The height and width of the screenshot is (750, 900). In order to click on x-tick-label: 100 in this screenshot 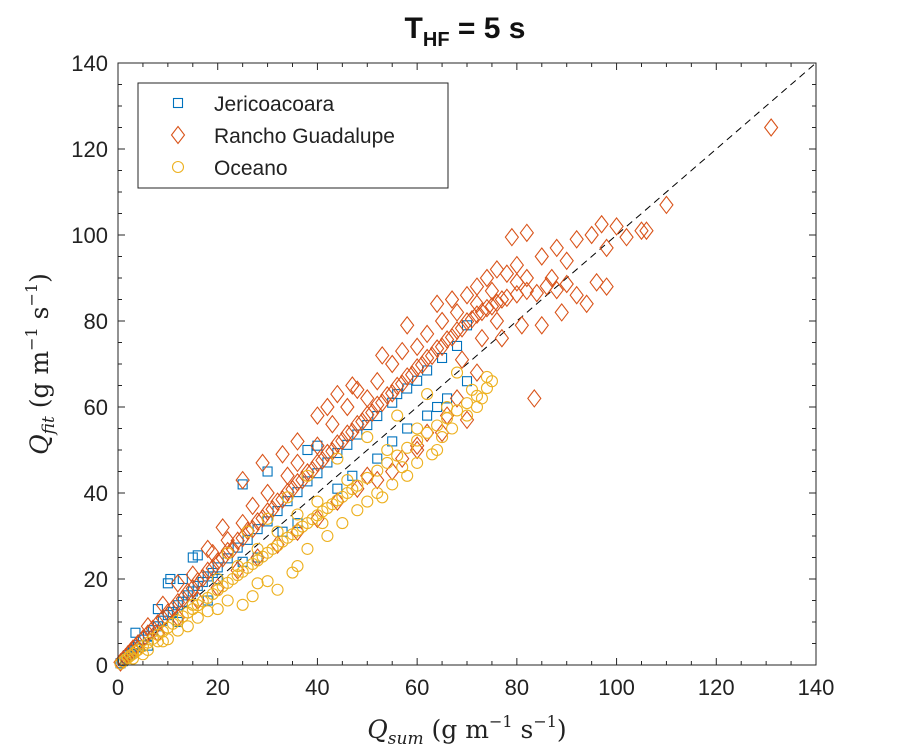, I will do `click(616, 687)`.